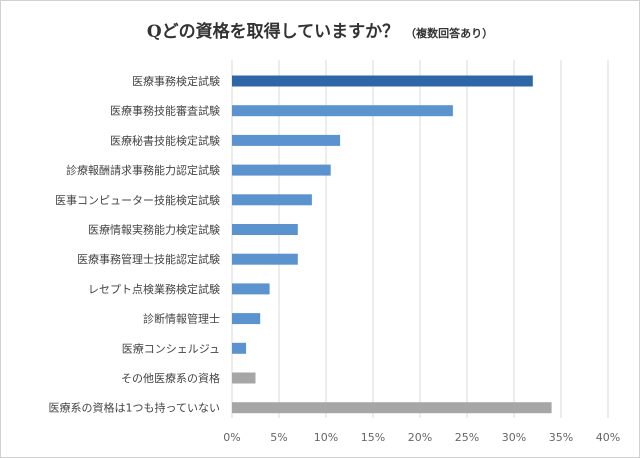 The image size is (640, 458). I want to click on x-tick-label: 30%, so click(514, 437).